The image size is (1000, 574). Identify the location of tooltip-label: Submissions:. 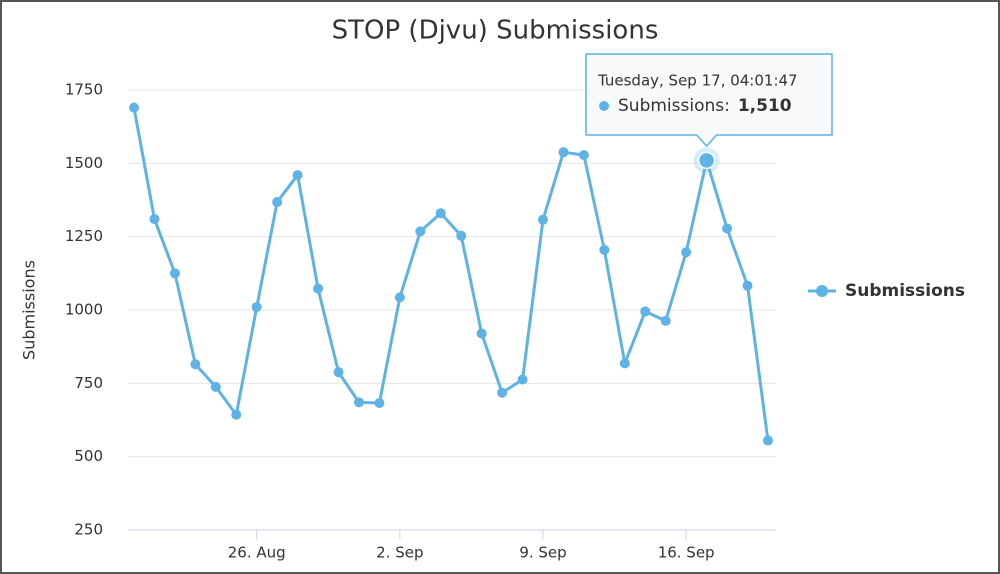
(674, 106).